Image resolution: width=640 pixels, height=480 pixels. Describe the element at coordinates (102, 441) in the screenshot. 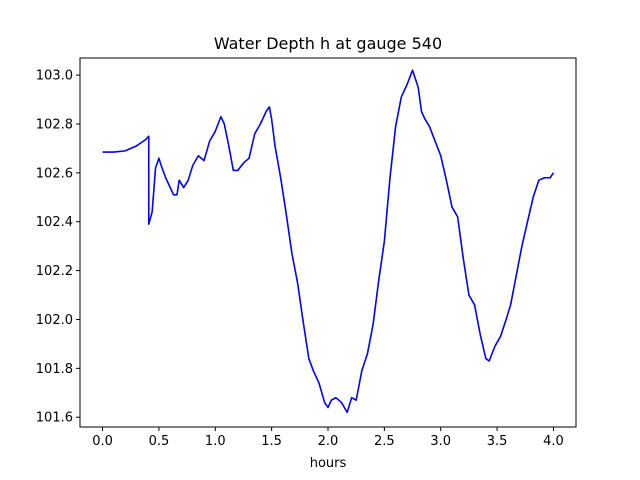

I see `x-tick-label: 0.0` at that location.